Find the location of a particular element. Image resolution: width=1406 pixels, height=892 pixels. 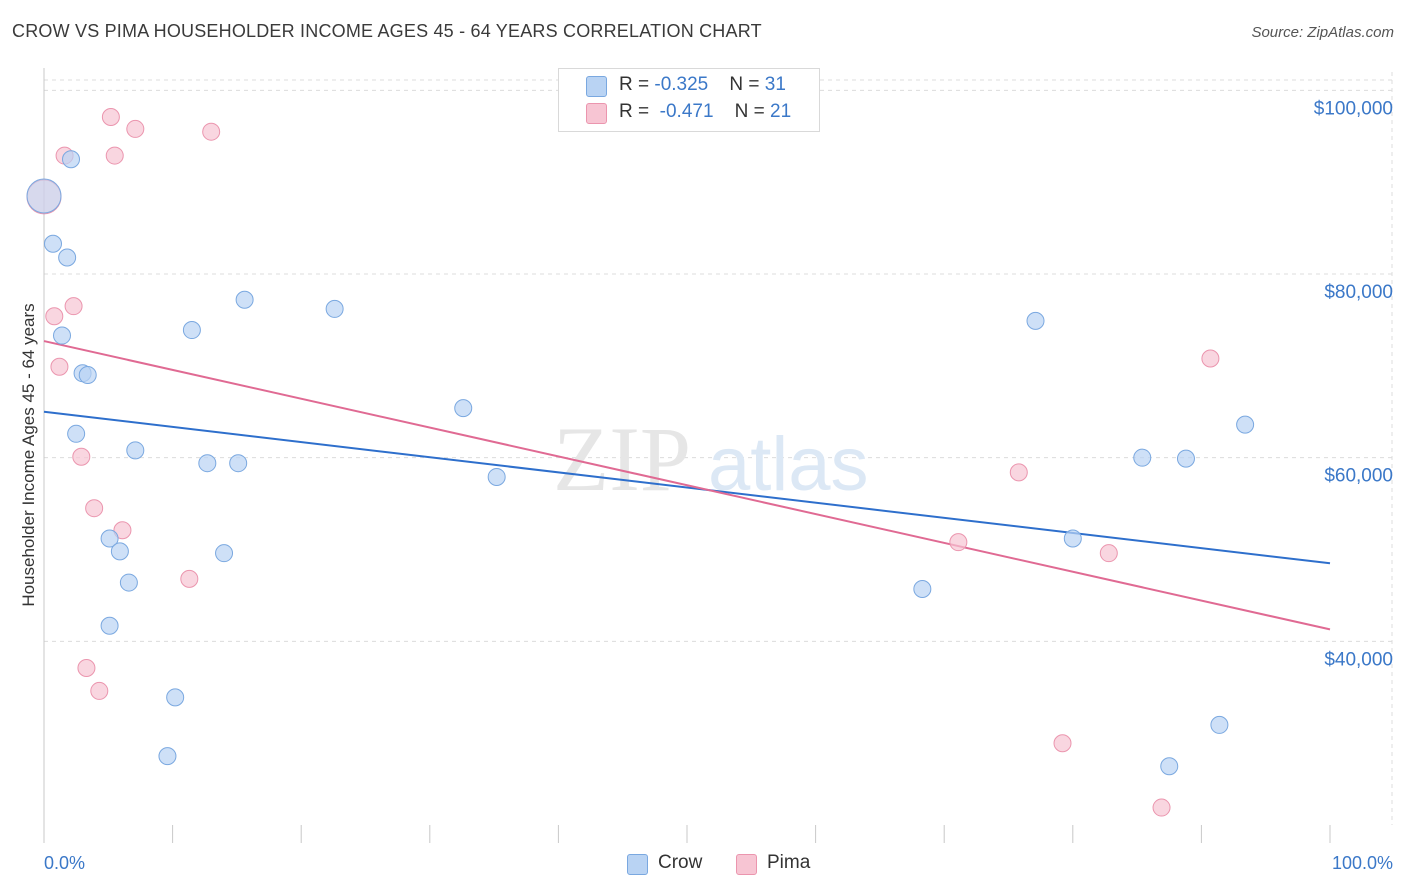

crow-r-label: R = is located at coordinates (637, 84).